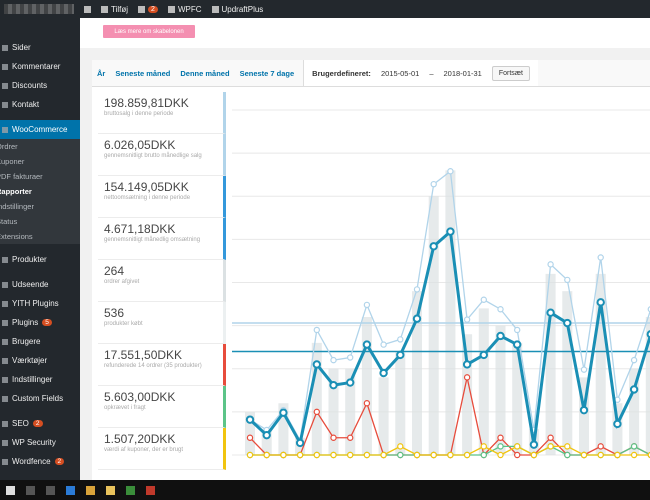  I want to click on admin-bar-item: Tilføj, so click(114, 9).